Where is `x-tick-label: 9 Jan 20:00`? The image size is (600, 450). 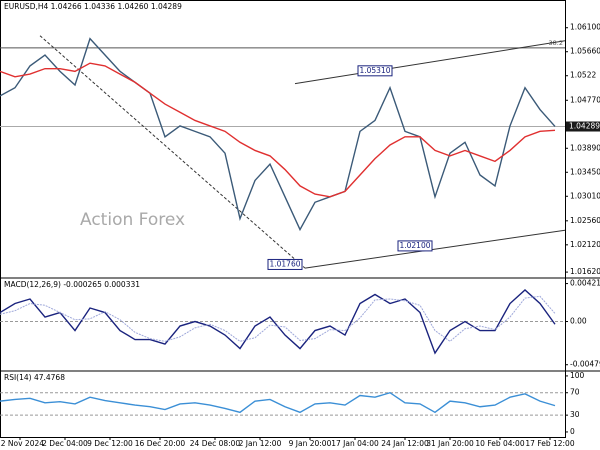 x-tick-label: 9 Jan 20:00 is located at coordinates (310, 443).